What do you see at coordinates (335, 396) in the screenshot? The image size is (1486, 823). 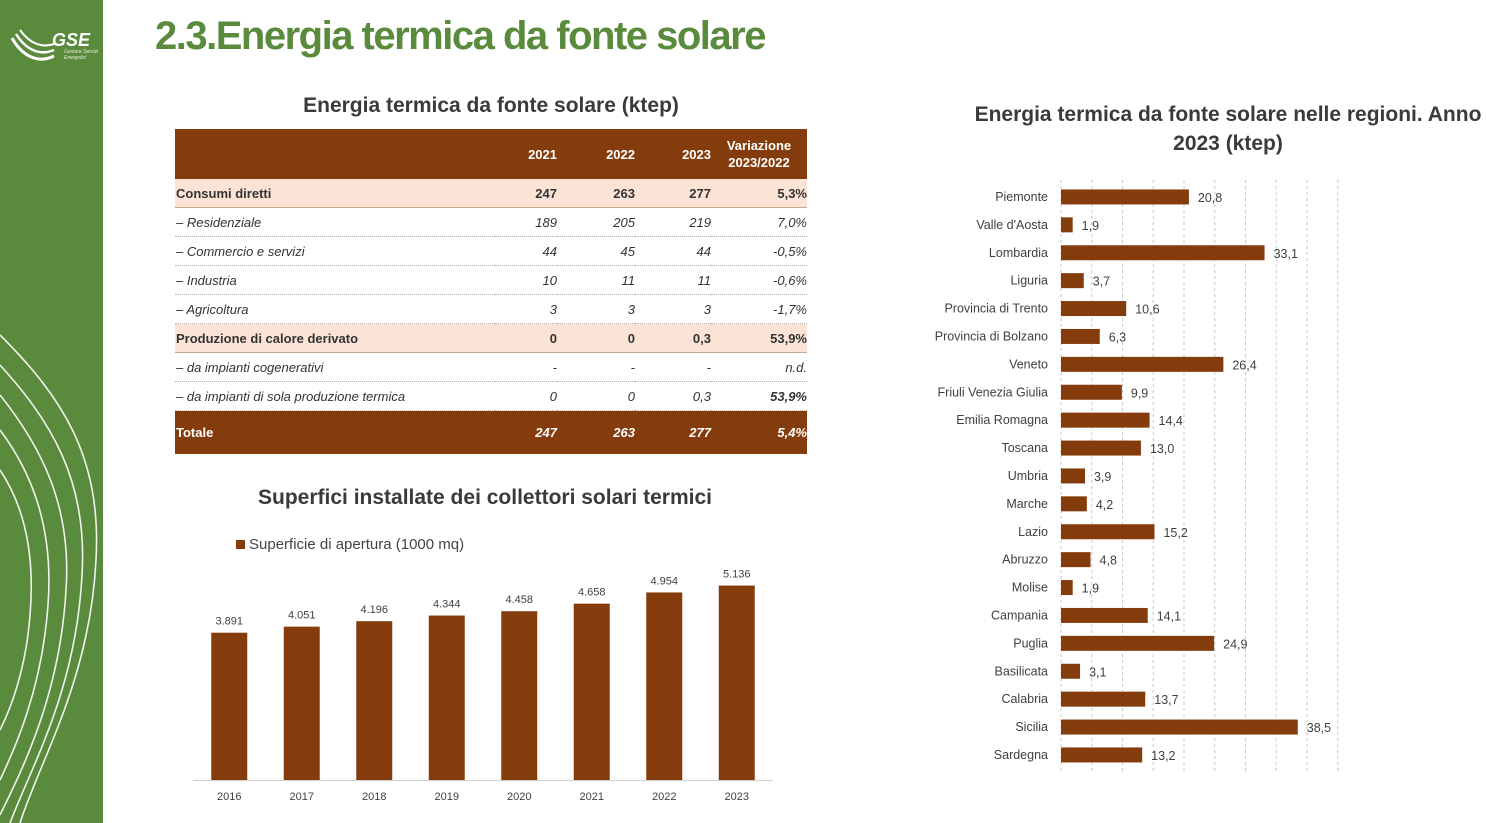 I see `row-label: – da impianti di sola produzione termica` at bounding box center [335, 396].